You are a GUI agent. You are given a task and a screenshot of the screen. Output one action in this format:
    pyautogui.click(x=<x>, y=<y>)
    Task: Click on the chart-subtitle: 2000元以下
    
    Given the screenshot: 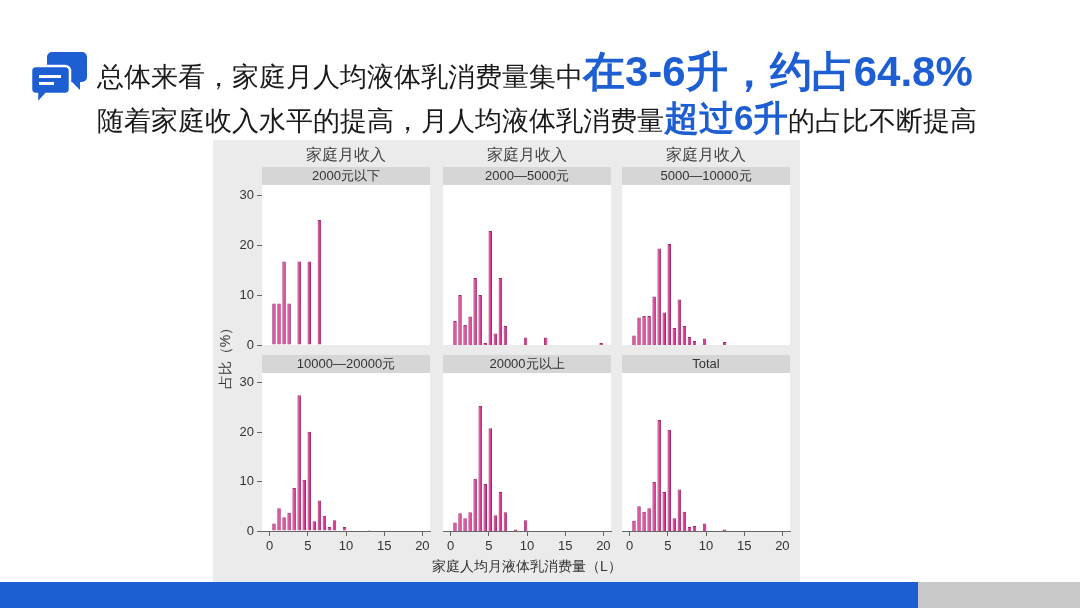 What is the action you would take?
    pyautogui.click(x=346, y=176)
    